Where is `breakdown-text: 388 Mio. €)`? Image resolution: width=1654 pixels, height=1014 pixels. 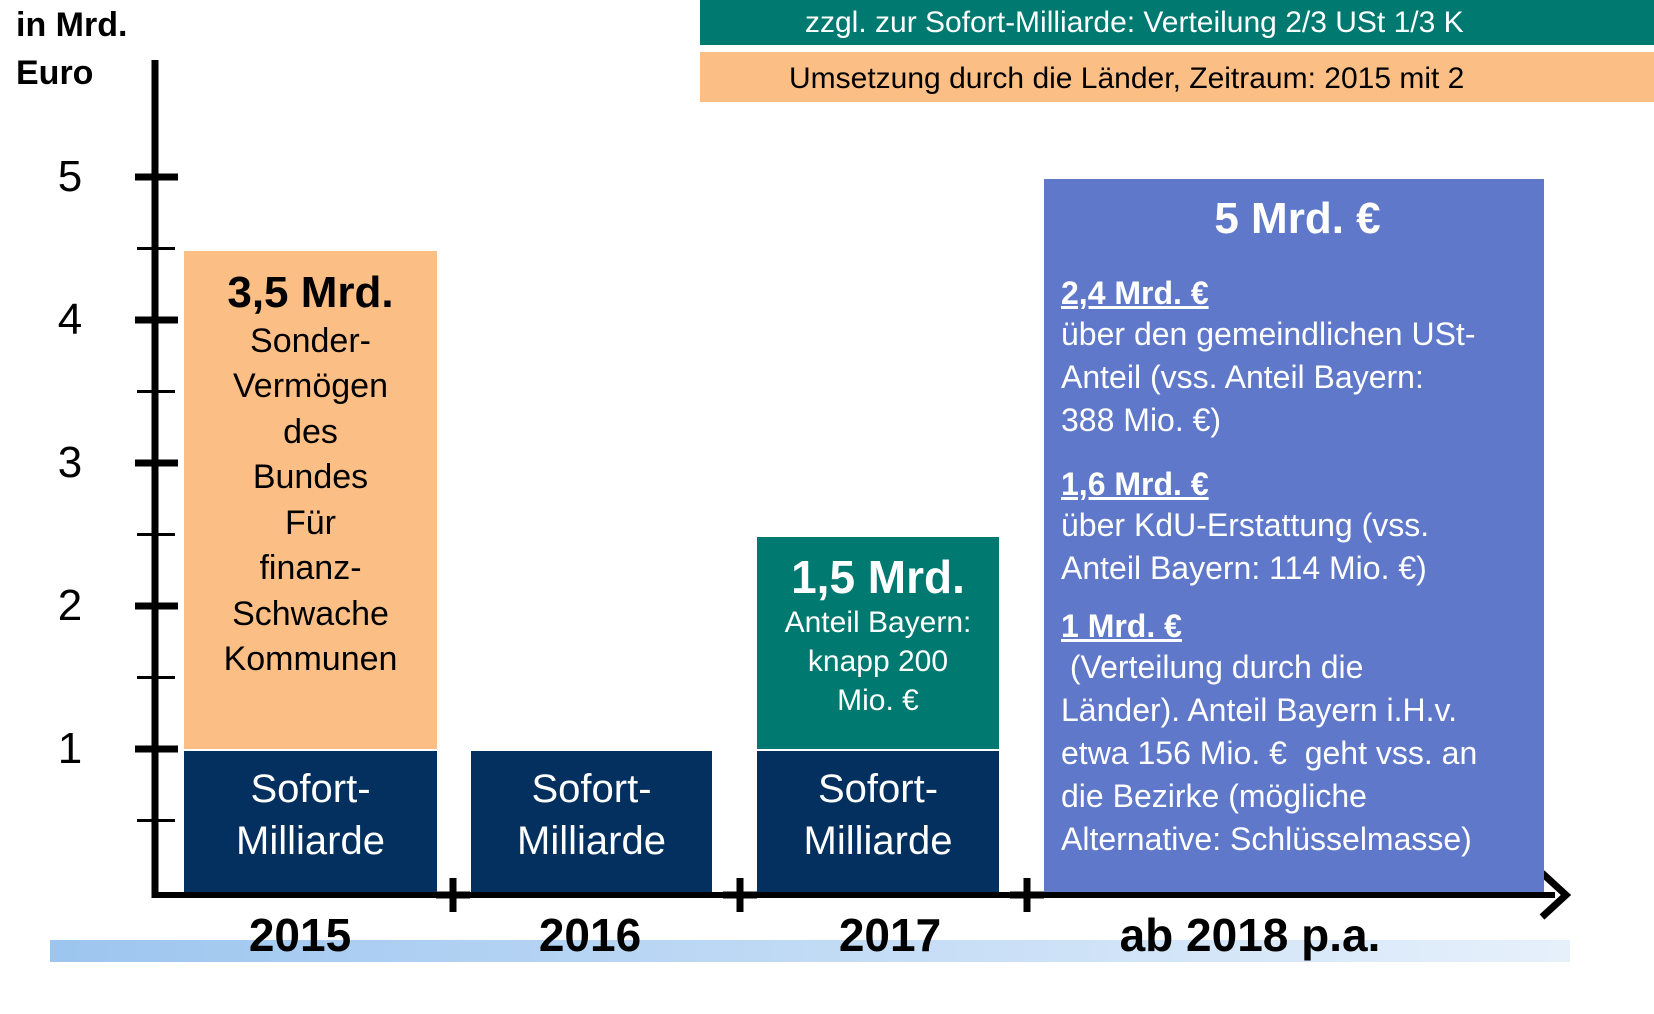
breakdown-text: 388 Mio. €) is located at coordinates (1141, 420).